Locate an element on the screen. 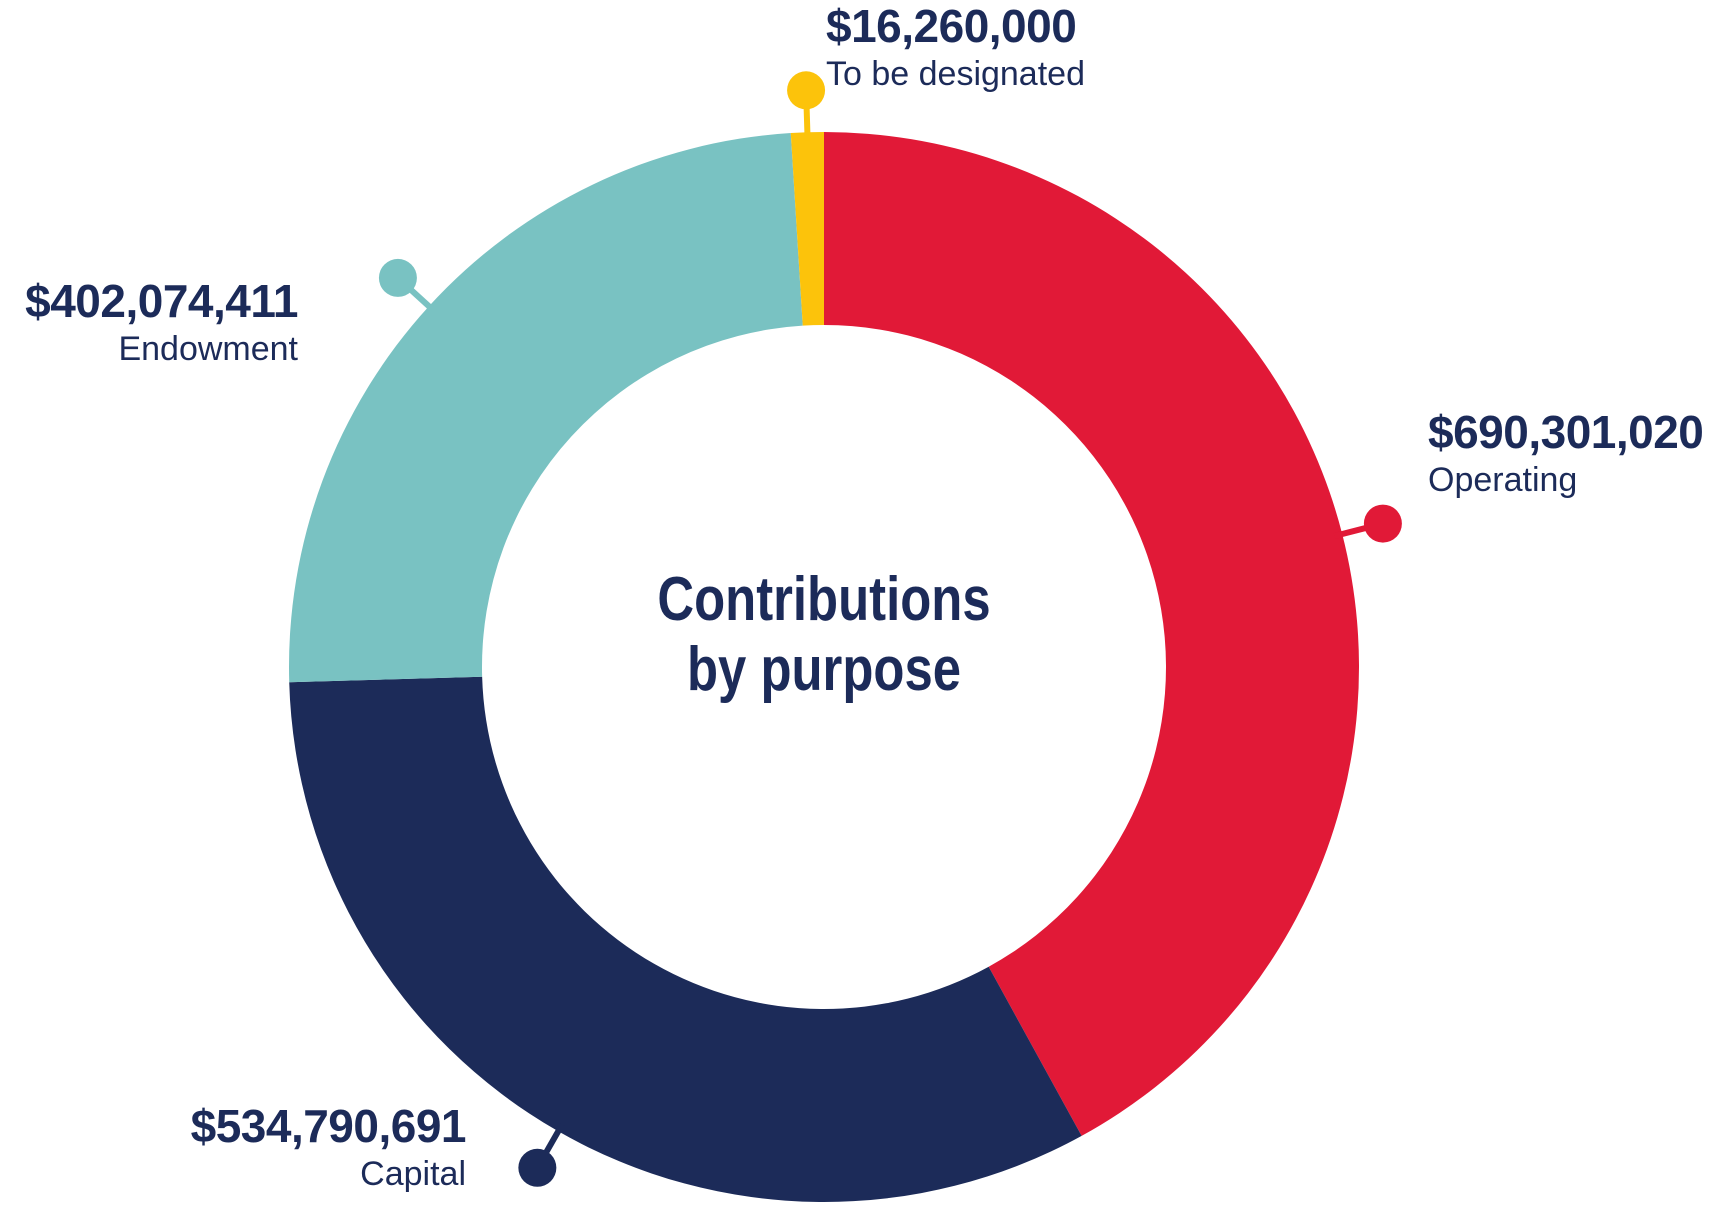 Image resolution: width=1727 pixels, height=1205 pixels. slice-name-operating: Operating is located at coordinates (1503, 480).